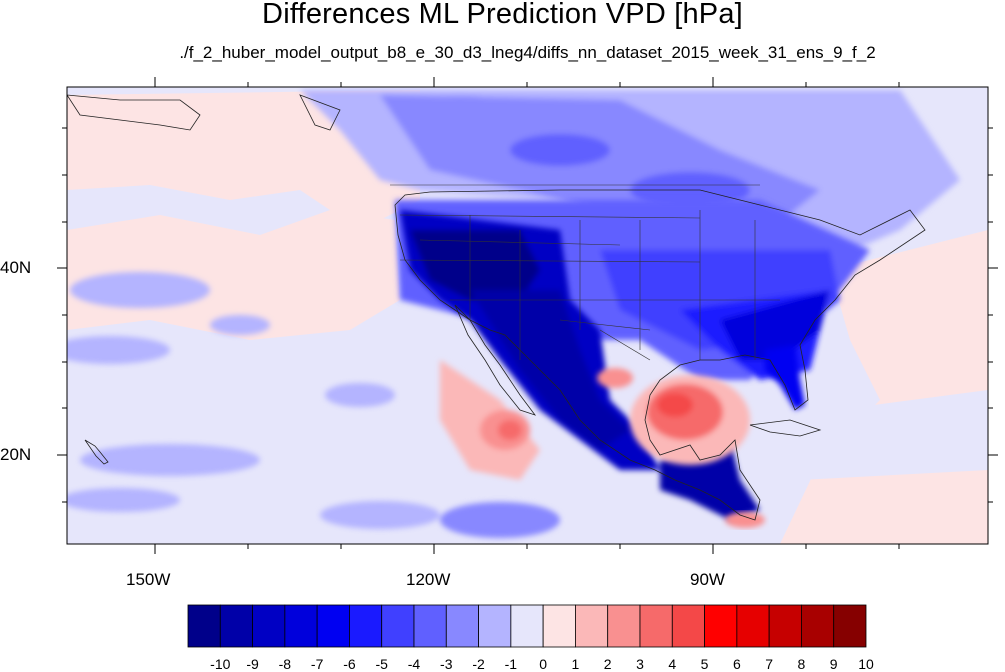 Image resolution: width=1005 pixels, height=672 pixels. What do you see at coordinates (672, 664) in the screenshot?
I see `colorbar-tick-label: 4` at bounding box center [672, 664].